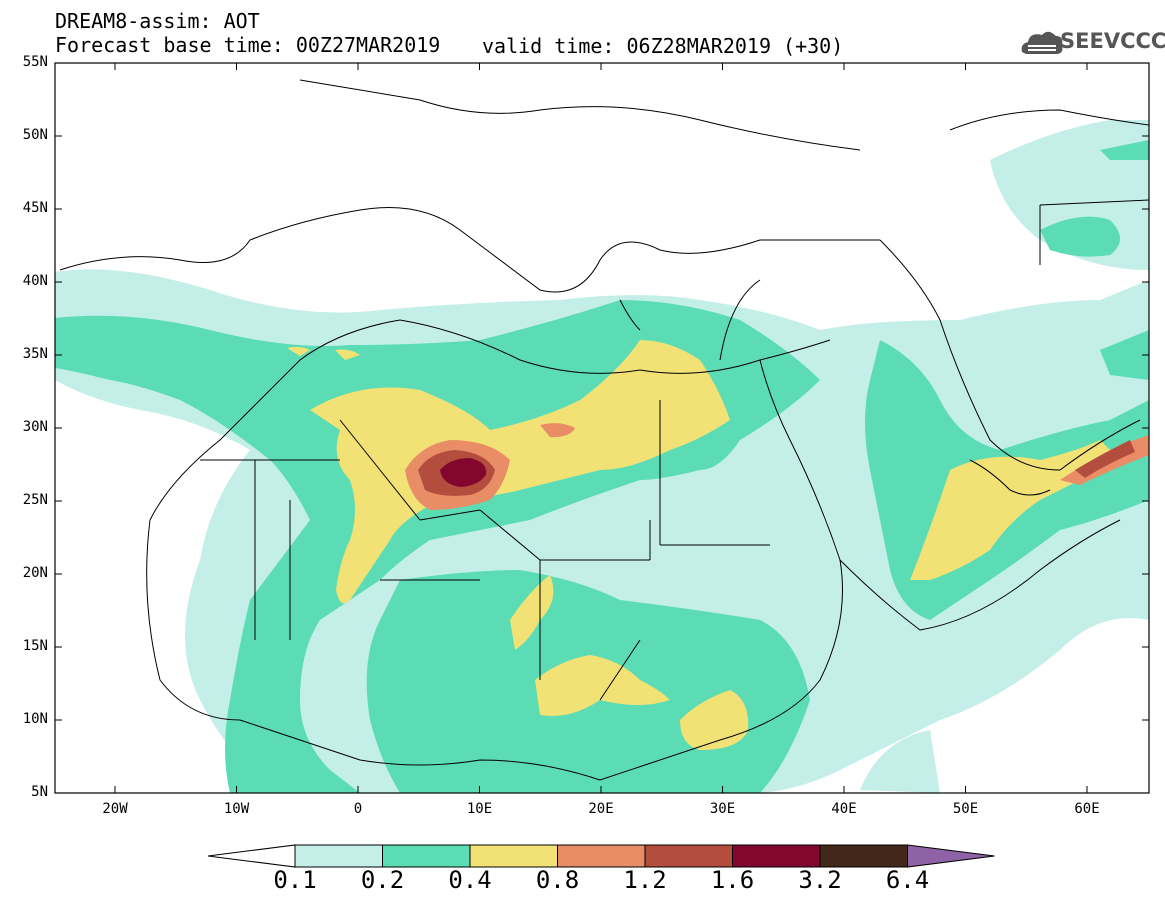 The image size is (1165, 905). I want to click on lon-label: 0, so click(358, 809).